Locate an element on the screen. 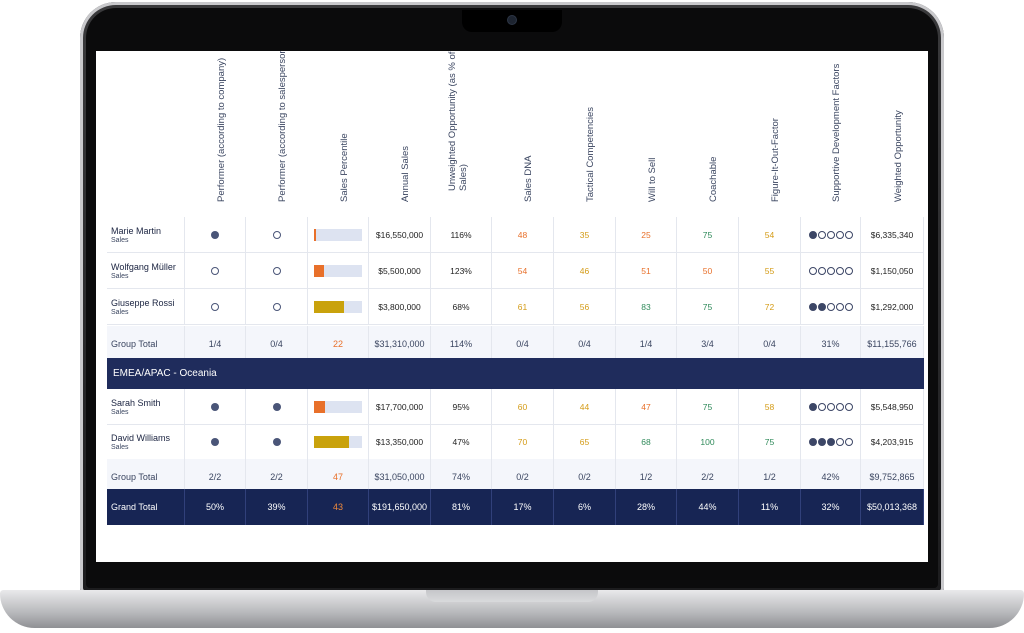 This screenshot has width=1024, height=633. cell-weighted: $6,335,340 is located at coordinates (892, 235).